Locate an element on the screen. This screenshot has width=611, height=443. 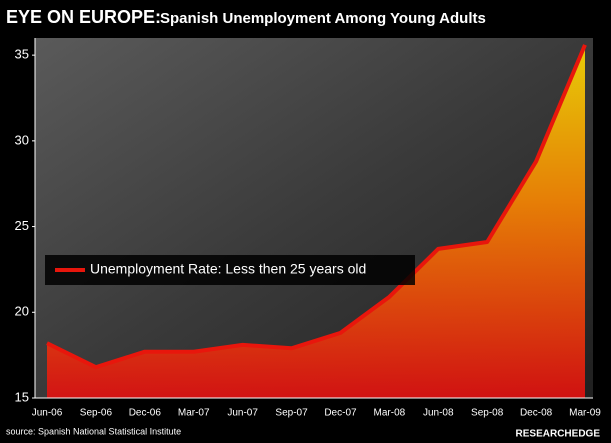
legend-box is located at coordinates (230, 270).